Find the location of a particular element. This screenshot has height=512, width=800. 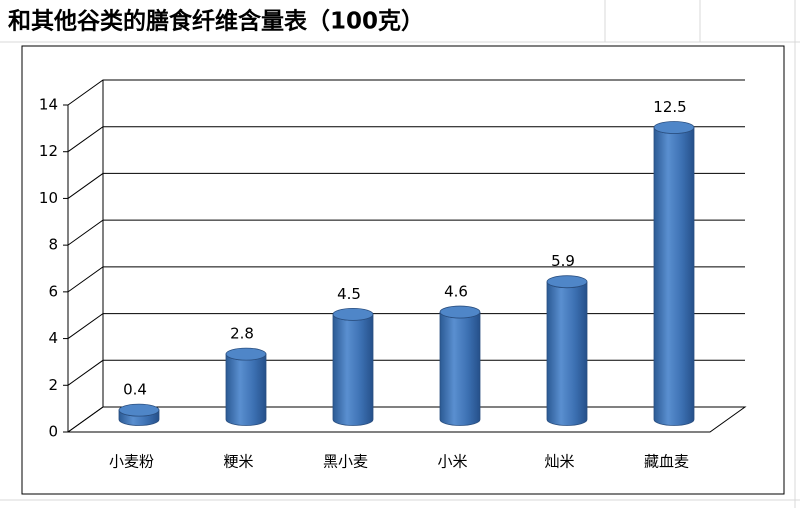

data-label: 4.5 is located at coordinates (349, 294).